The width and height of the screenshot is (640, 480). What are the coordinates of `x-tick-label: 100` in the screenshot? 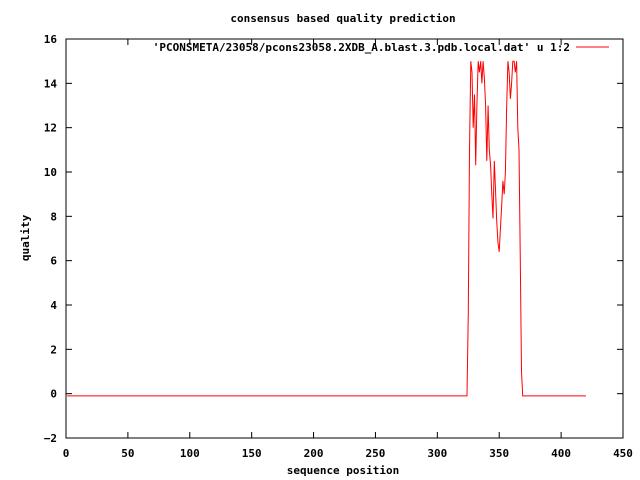 It's located at (190, 453).